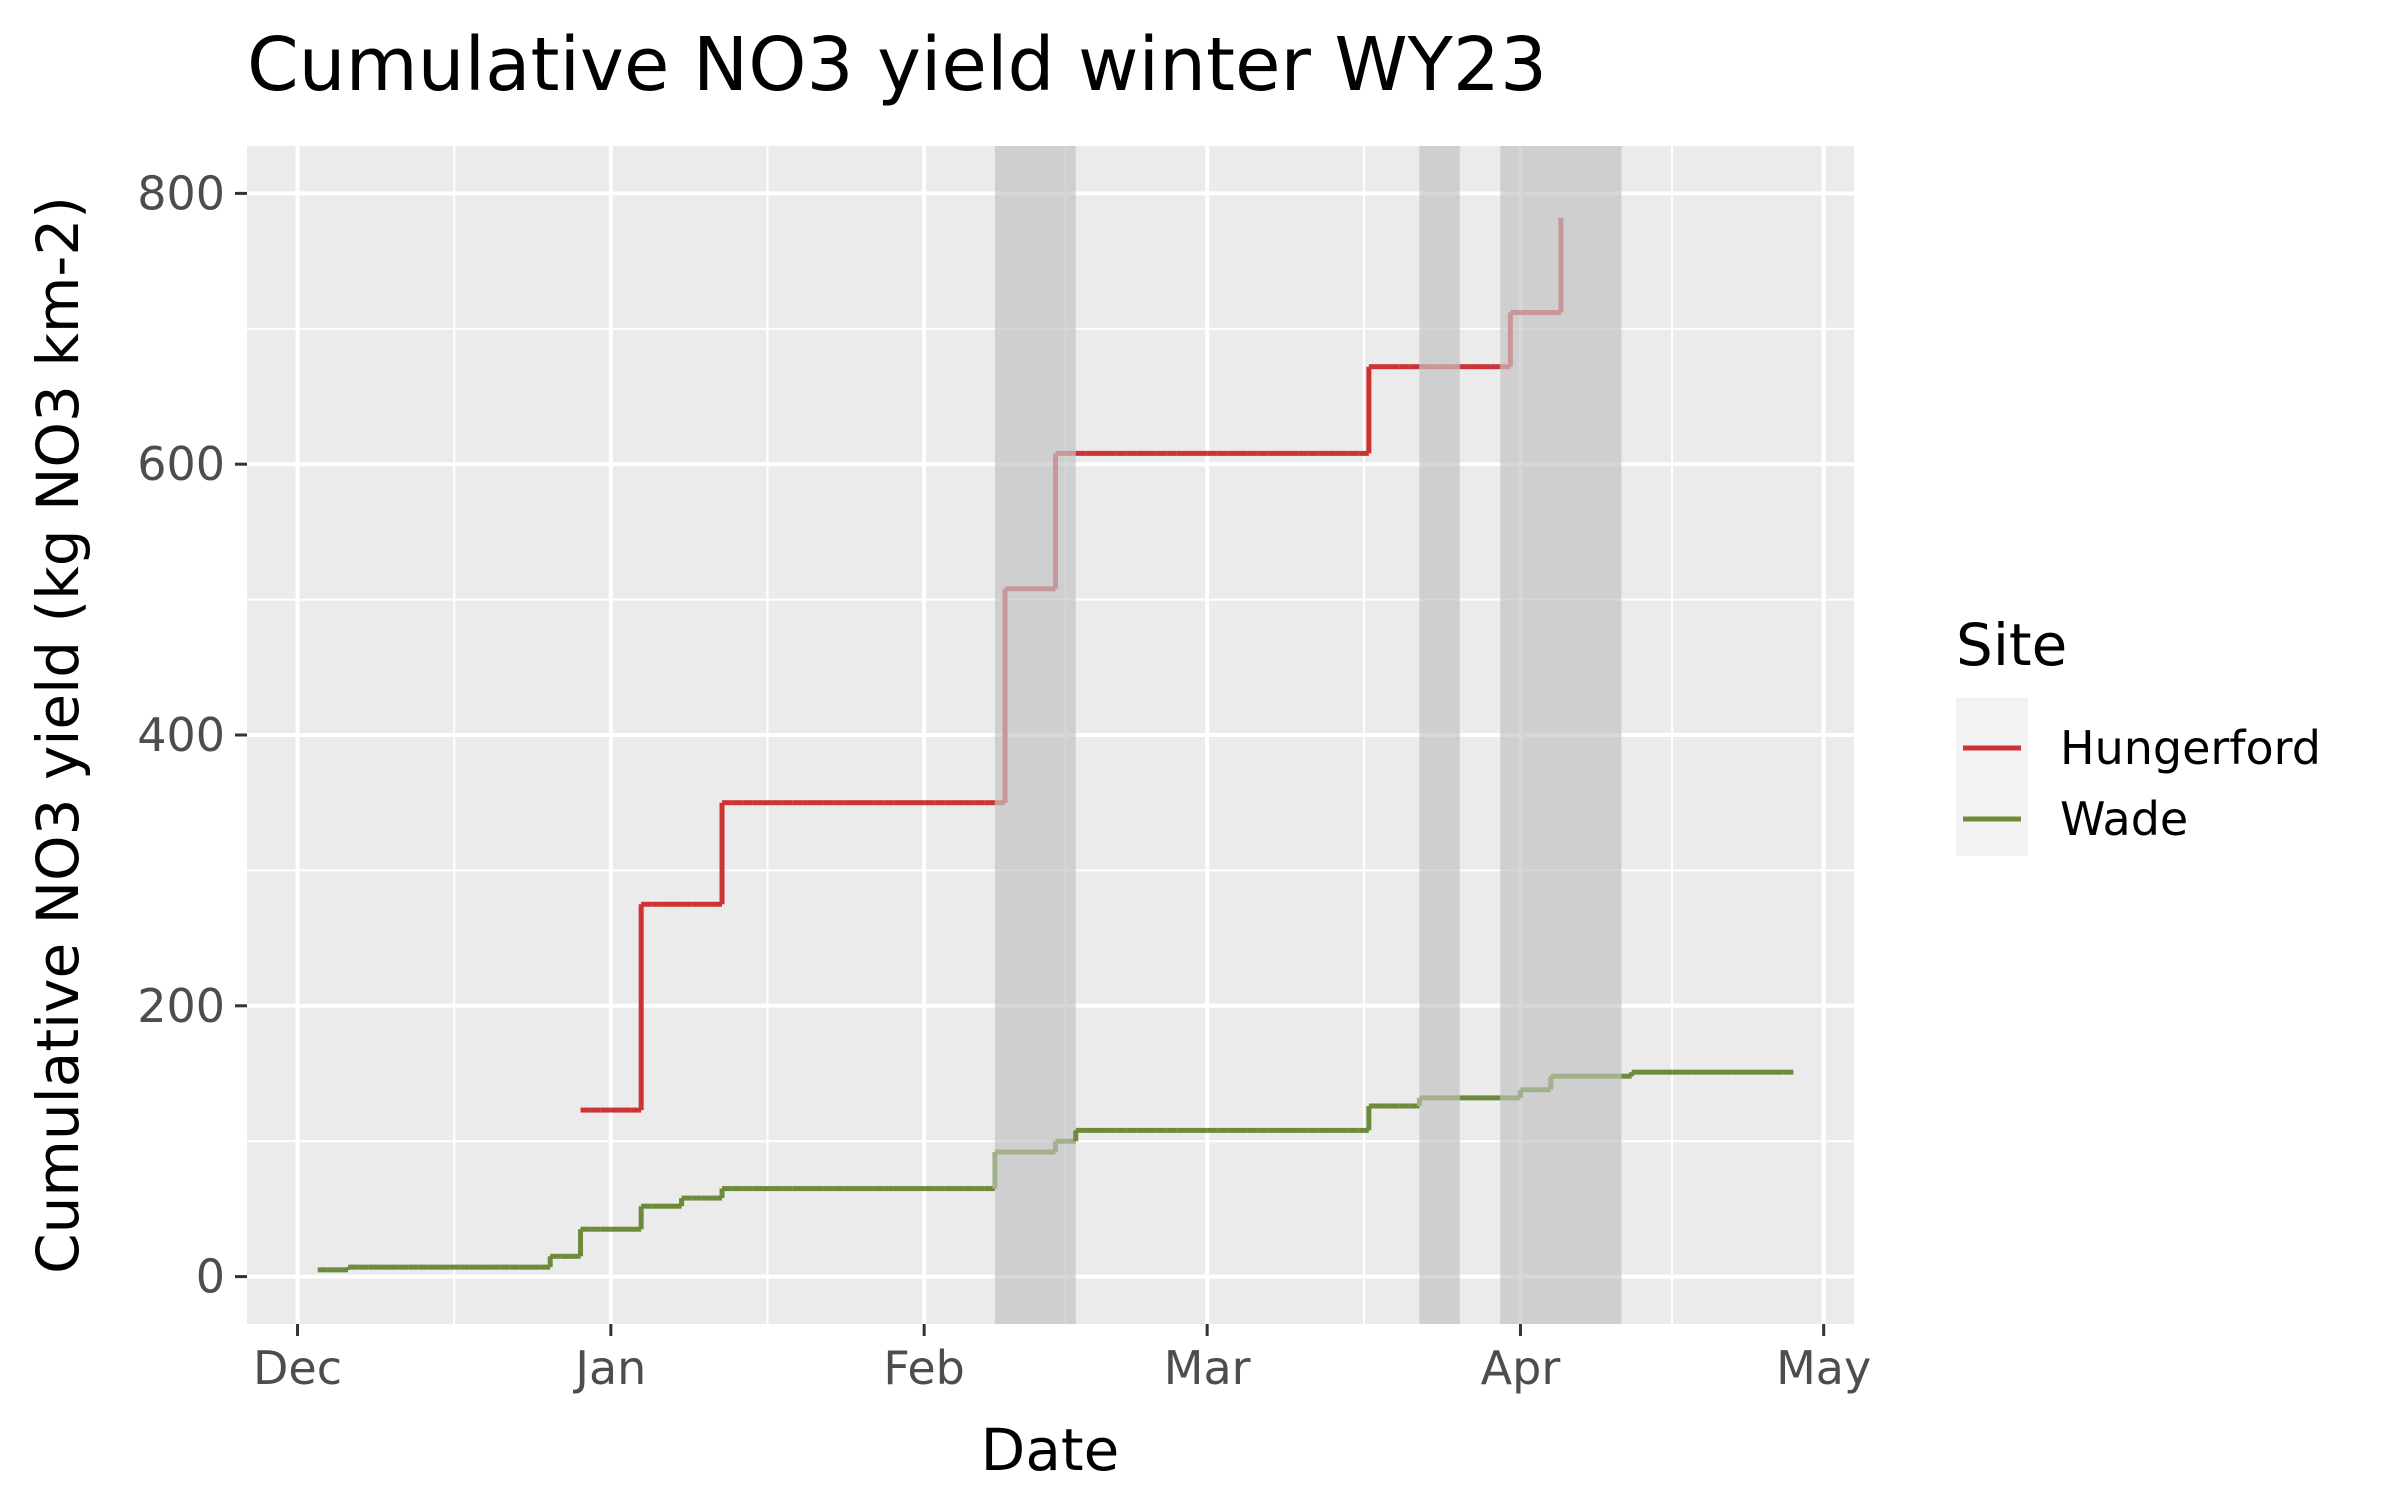 The height and width of the screenshot is (1500, 2400). I want to click on legend-key-background, so click(1992, 777).